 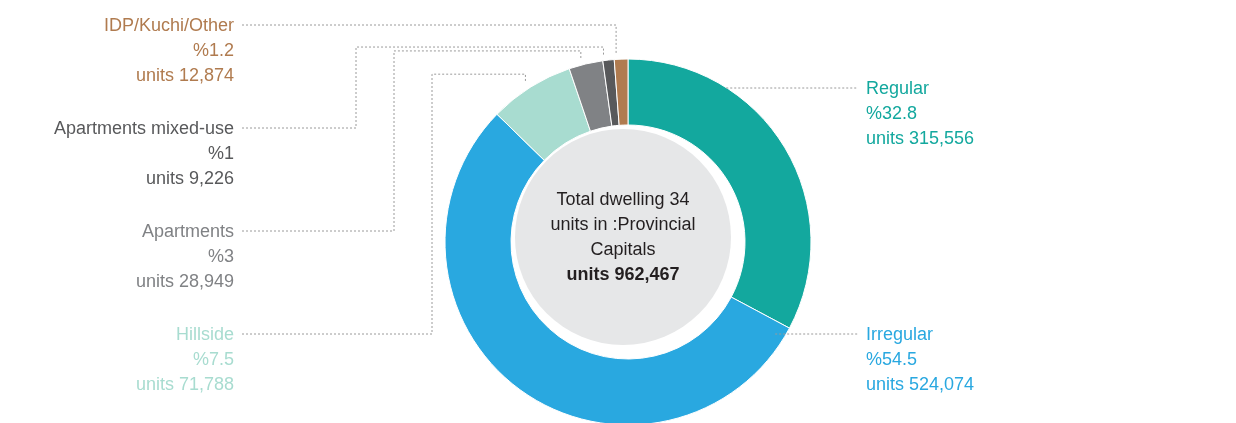 What do you see at coordinates (892, 113) in the screenshot?
I see `data-label: %32.8` at bounding box center [892, 113].